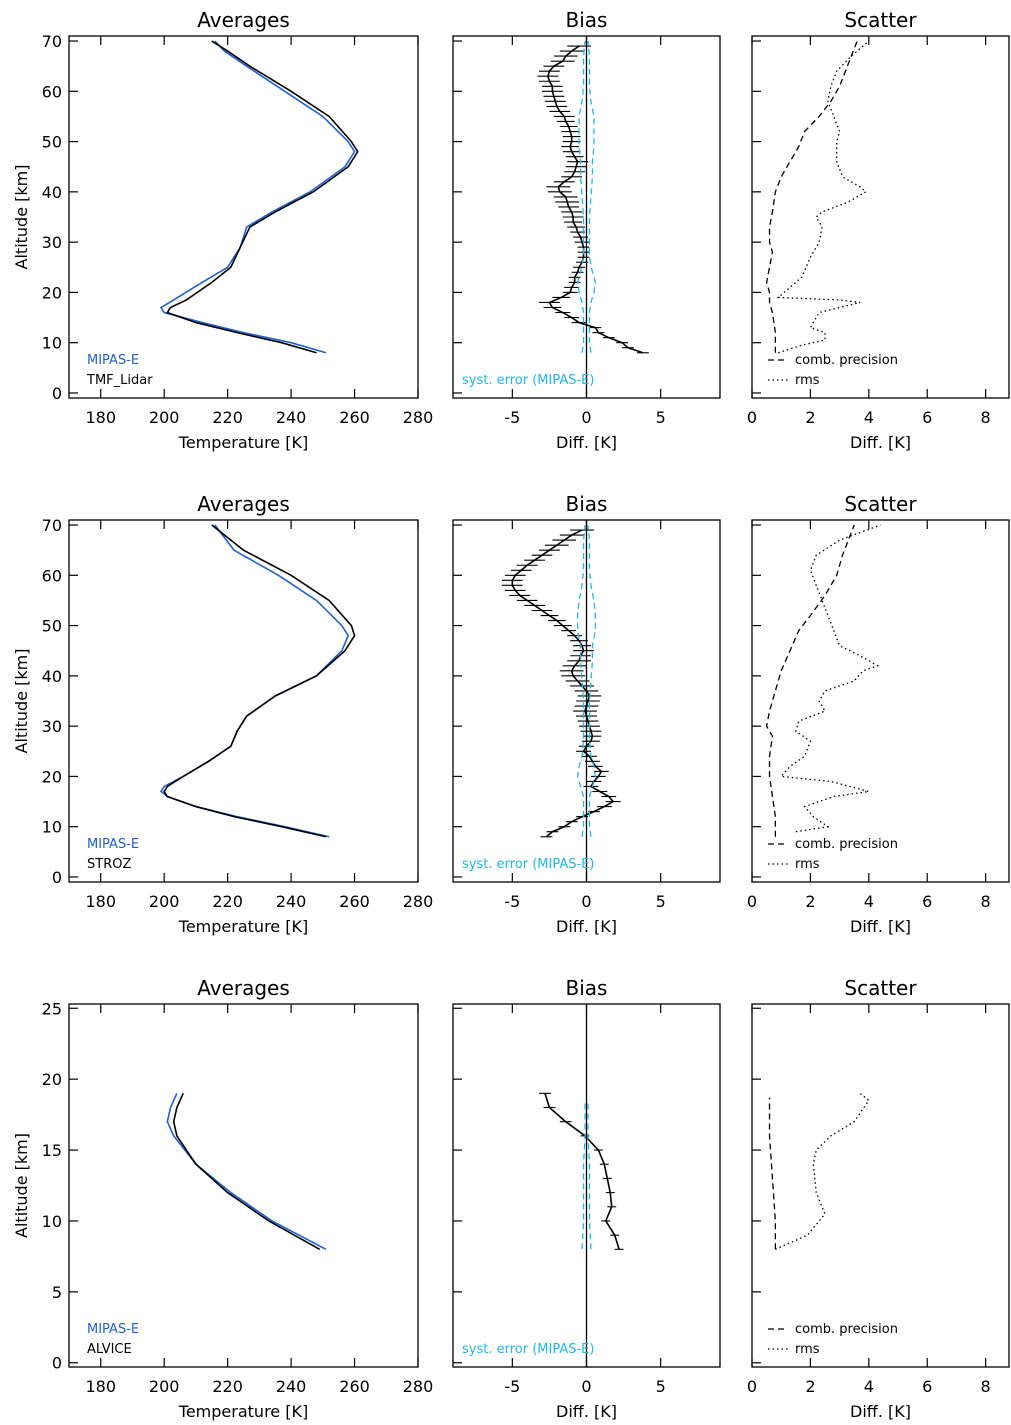 This screenshot has height=1425, width=1011. I want to click on y-tick-label: 20, so click(52, 292).